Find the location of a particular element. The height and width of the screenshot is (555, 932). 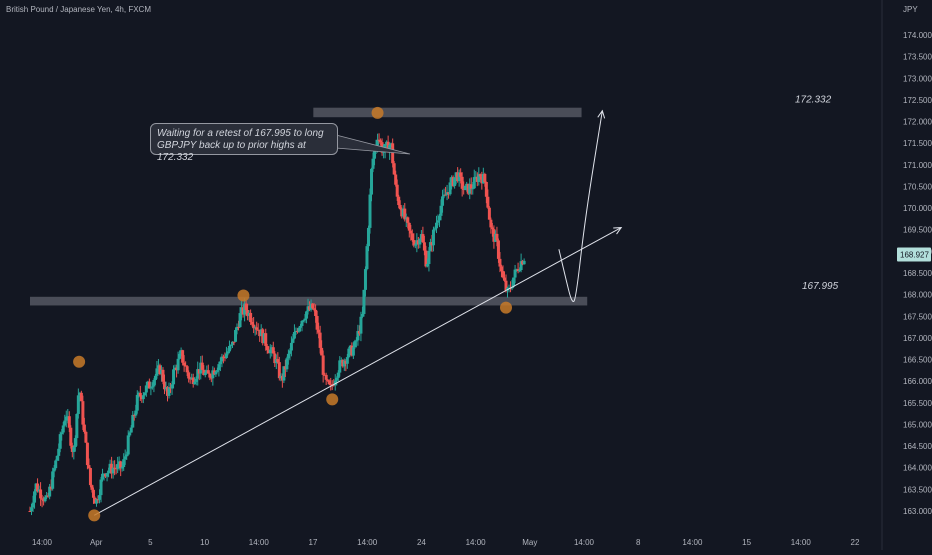

y-tick-label: 167.000 is located at coordinates (917, 338).